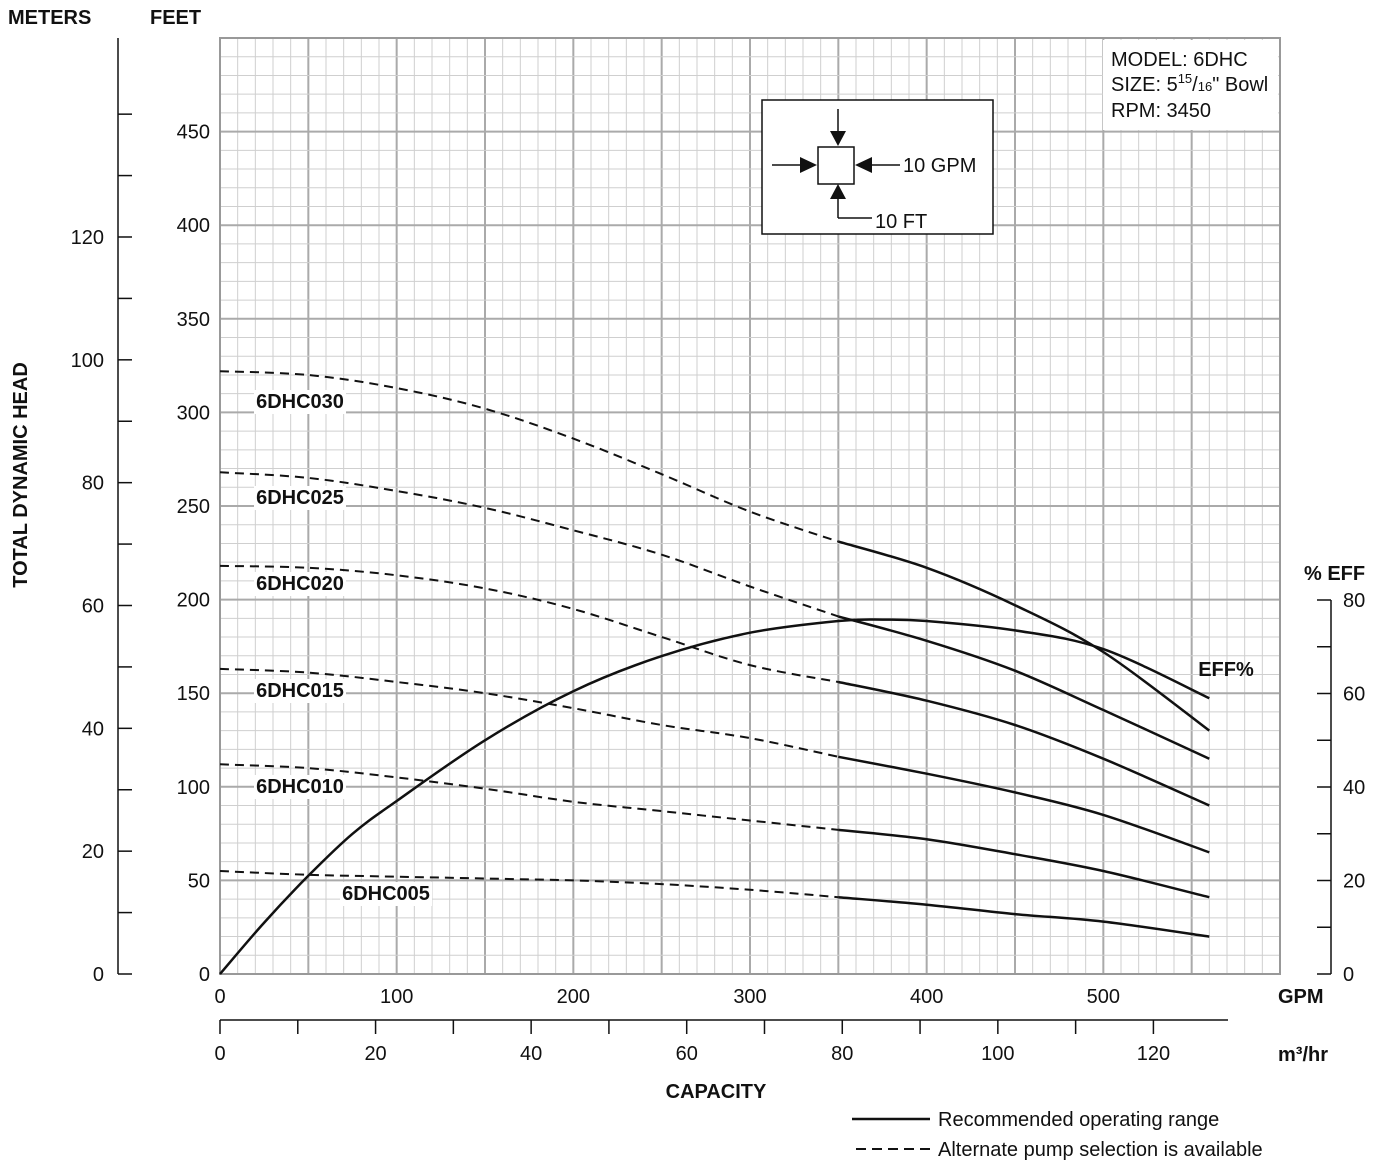 Image resolution: width=1392 pixels, height=1162 pixels. What do you see at coordinates (193, 320) in the screenshot?
I see `feet-tick-label: 350` at bounding box center [193, 320].